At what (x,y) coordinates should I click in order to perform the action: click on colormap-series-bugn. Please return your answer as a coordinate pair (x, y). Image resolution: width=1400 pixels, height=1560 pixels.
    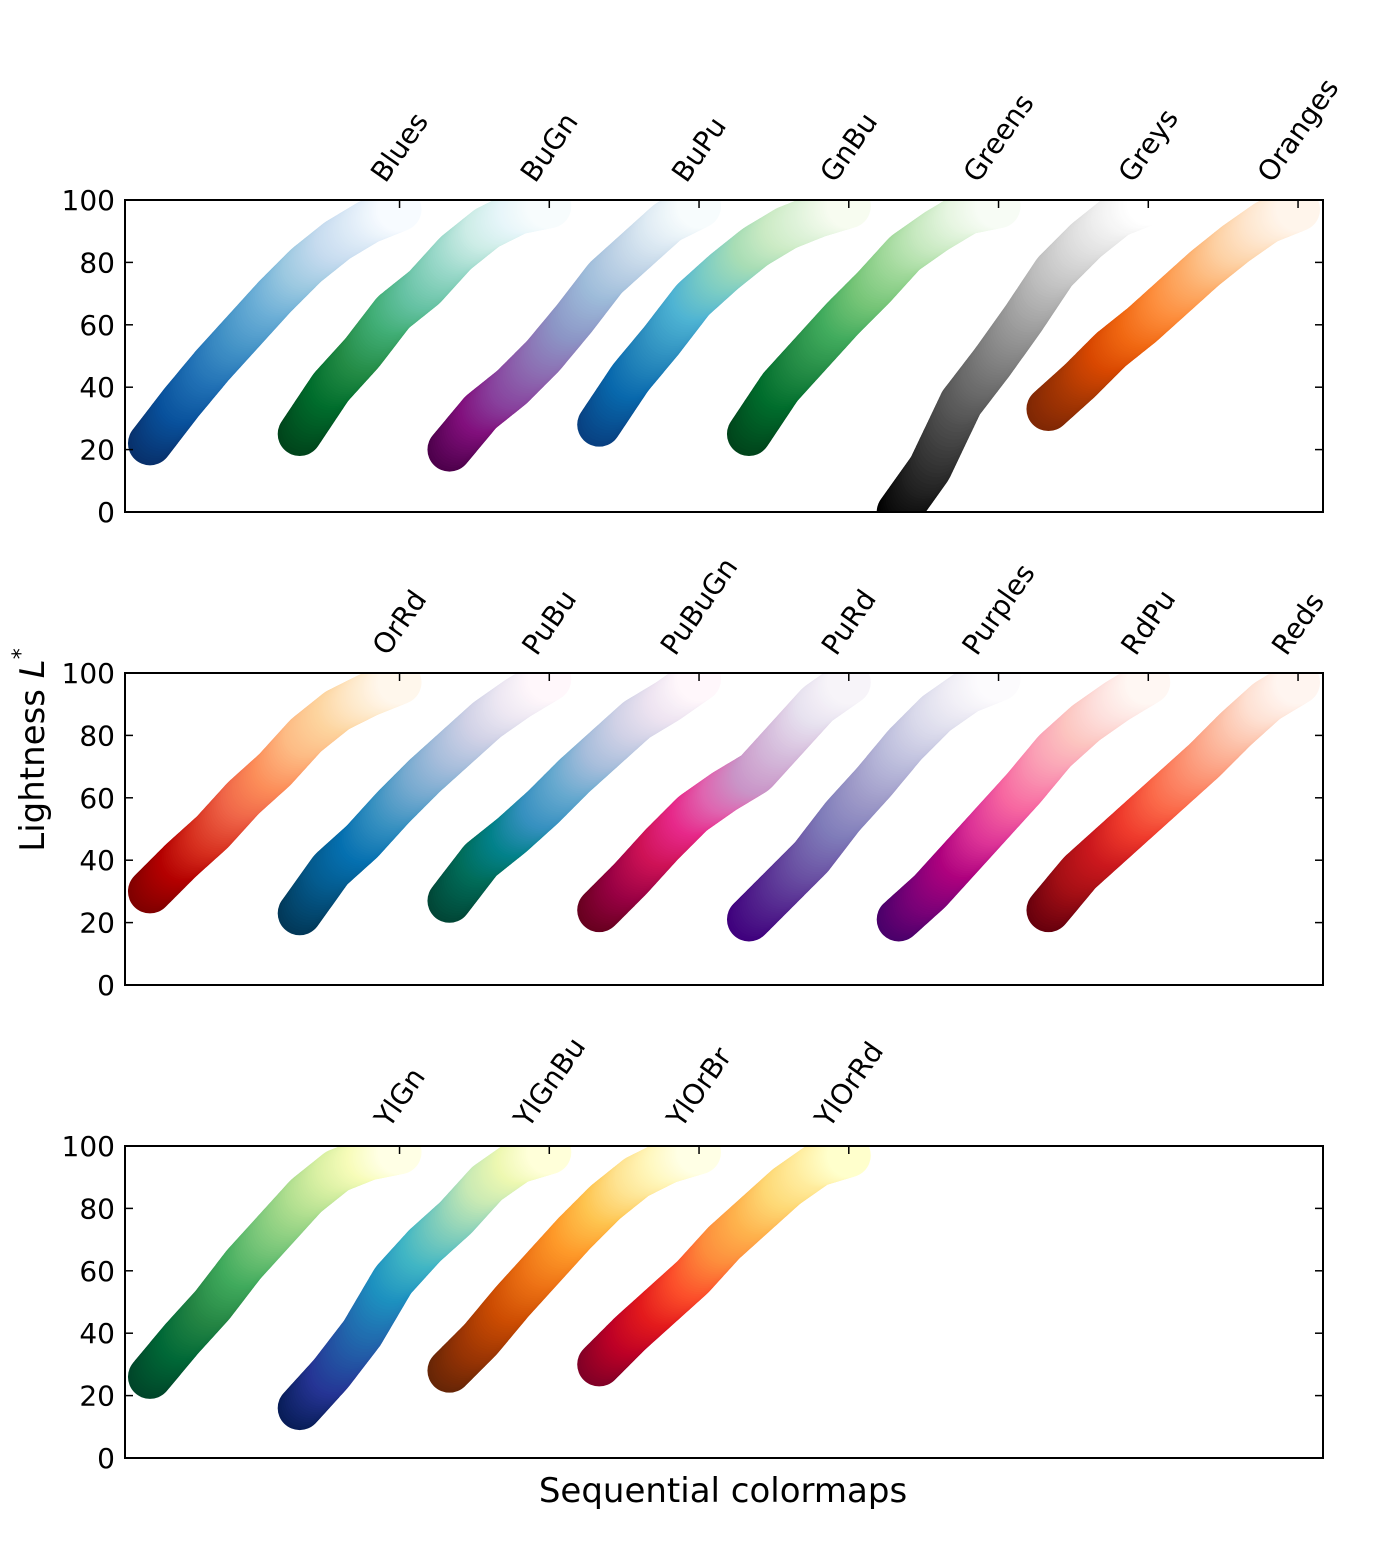
    Looking at the image, I should click on (424, 328).